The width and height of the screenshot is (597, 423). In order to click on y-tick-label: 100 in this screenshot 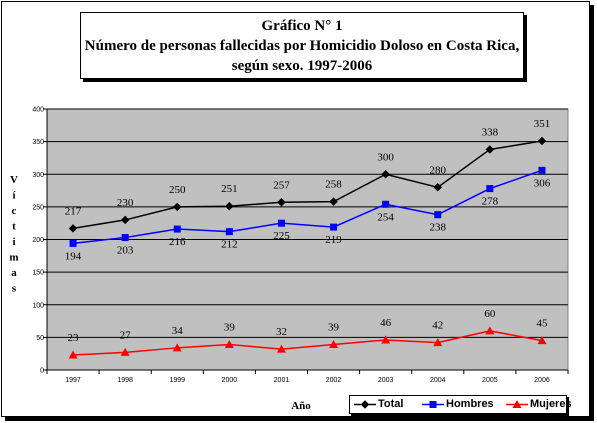, I will do `click(38, 305)`.